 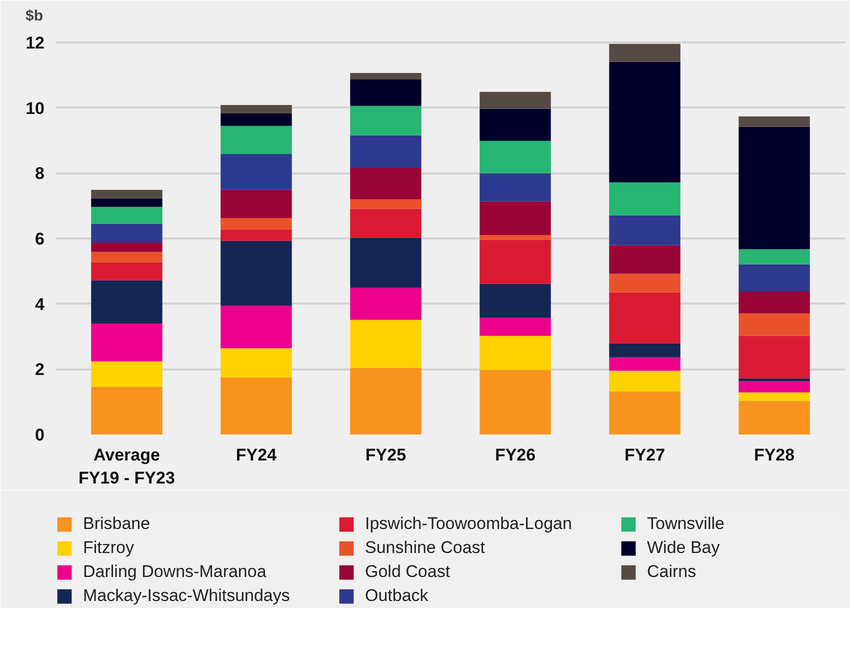 What do you see at coordinates (35, 43) in the screenshot?
I see `y-tick-label: 12` at bounding box center [35, 43].